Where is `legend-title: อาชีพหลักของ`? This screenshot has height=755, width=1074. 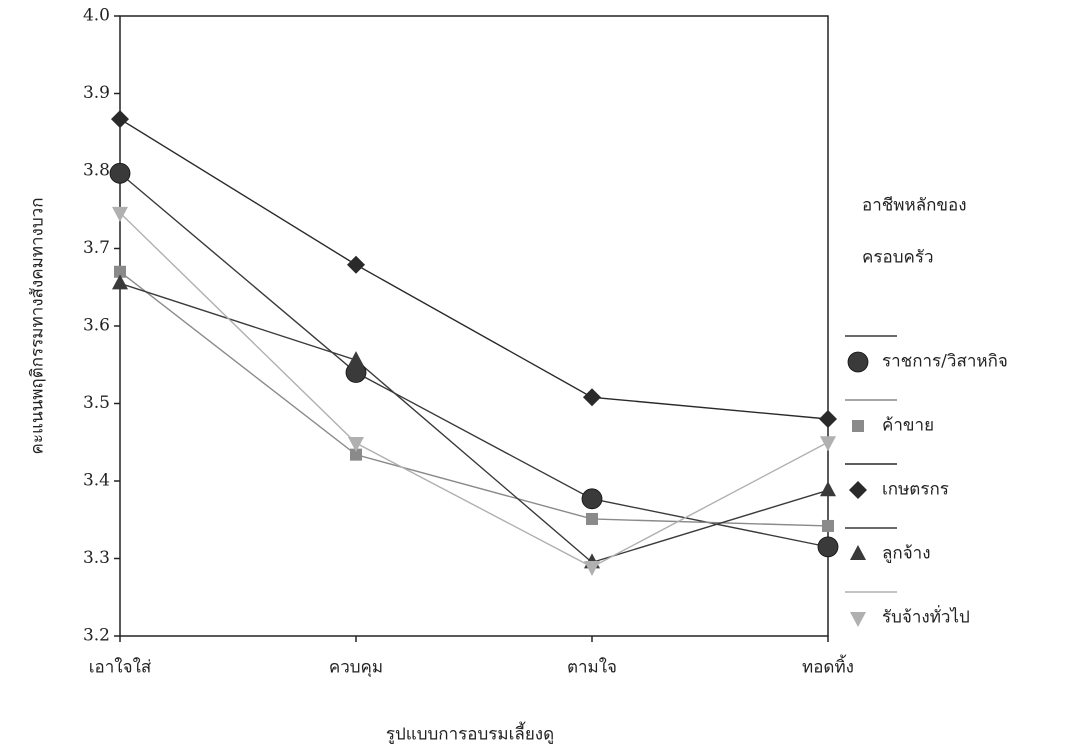
legend-title: อาชีพหลักของ is located at coordinates (914, 206).